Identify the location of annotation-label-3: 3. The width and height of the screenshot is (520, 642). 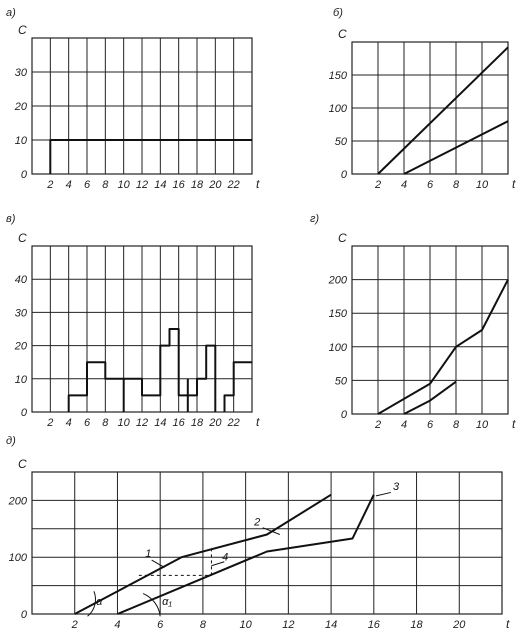
(396, 487).